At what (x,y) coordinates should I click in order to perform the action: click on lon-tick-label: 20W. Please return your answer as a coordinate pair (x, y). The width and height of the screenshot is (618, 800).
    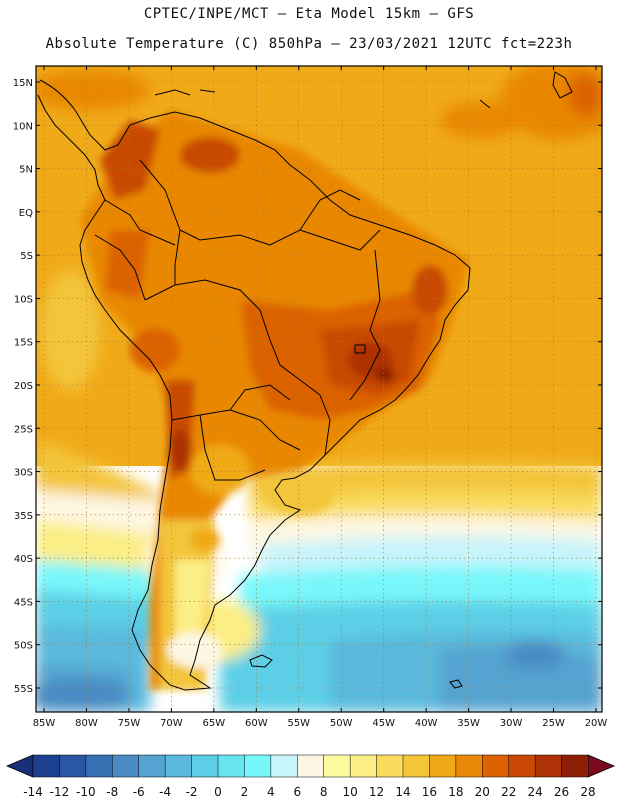
    Looking at the image, I should click on (596, 723).